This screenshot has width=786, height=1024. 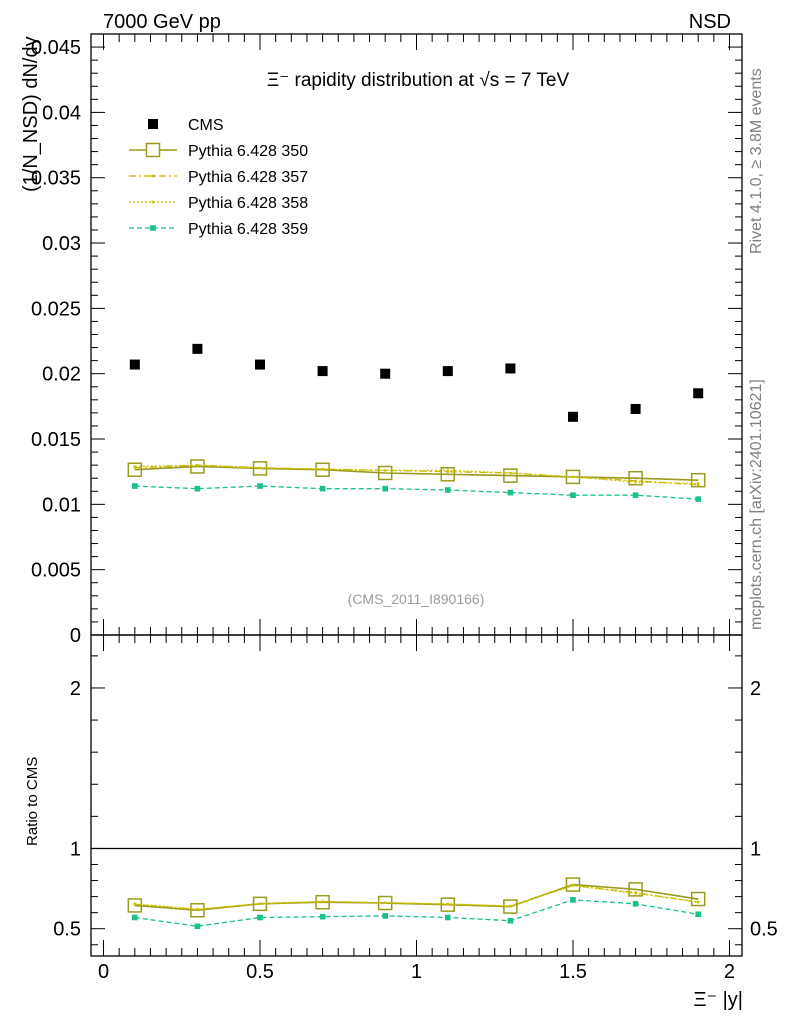 I want to click on main-y-tick-label: 0.045, so click(x=56, y=48).